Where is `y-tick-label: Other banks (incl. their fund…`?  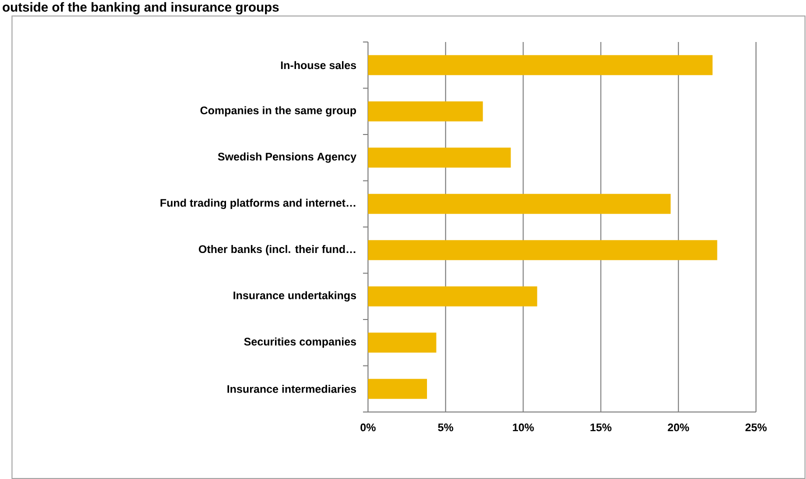 y-tick-label: Other banks (incl. their fund… is located at coordinates (277, 250).